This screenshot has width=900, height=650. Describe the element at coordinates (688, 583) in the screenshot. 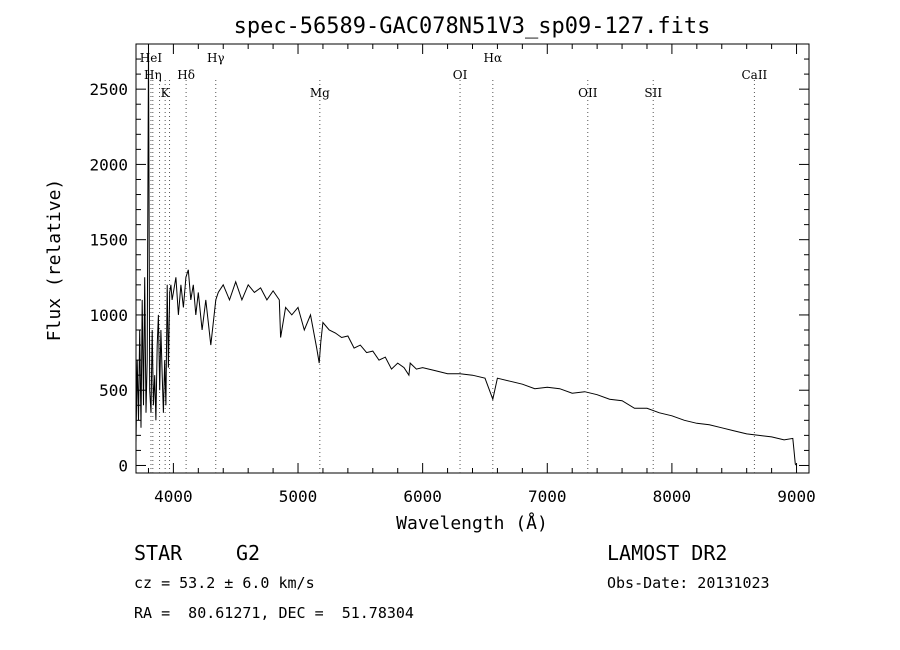

I see `observation-date: Obs-Date: 20131023` at that location.